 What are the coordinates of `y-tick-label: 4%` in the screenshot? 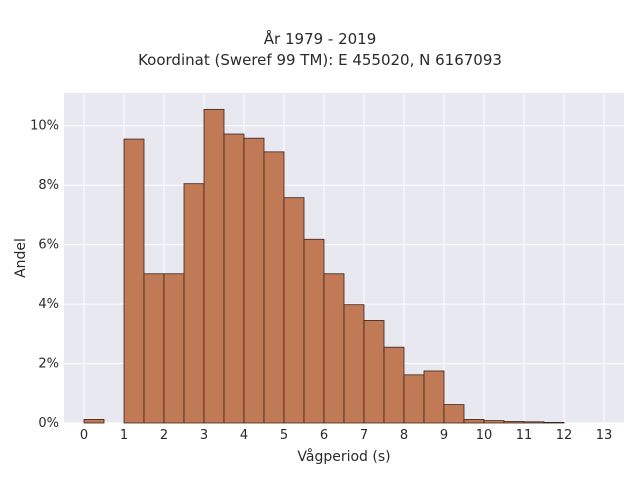 It's located at (48, 304).